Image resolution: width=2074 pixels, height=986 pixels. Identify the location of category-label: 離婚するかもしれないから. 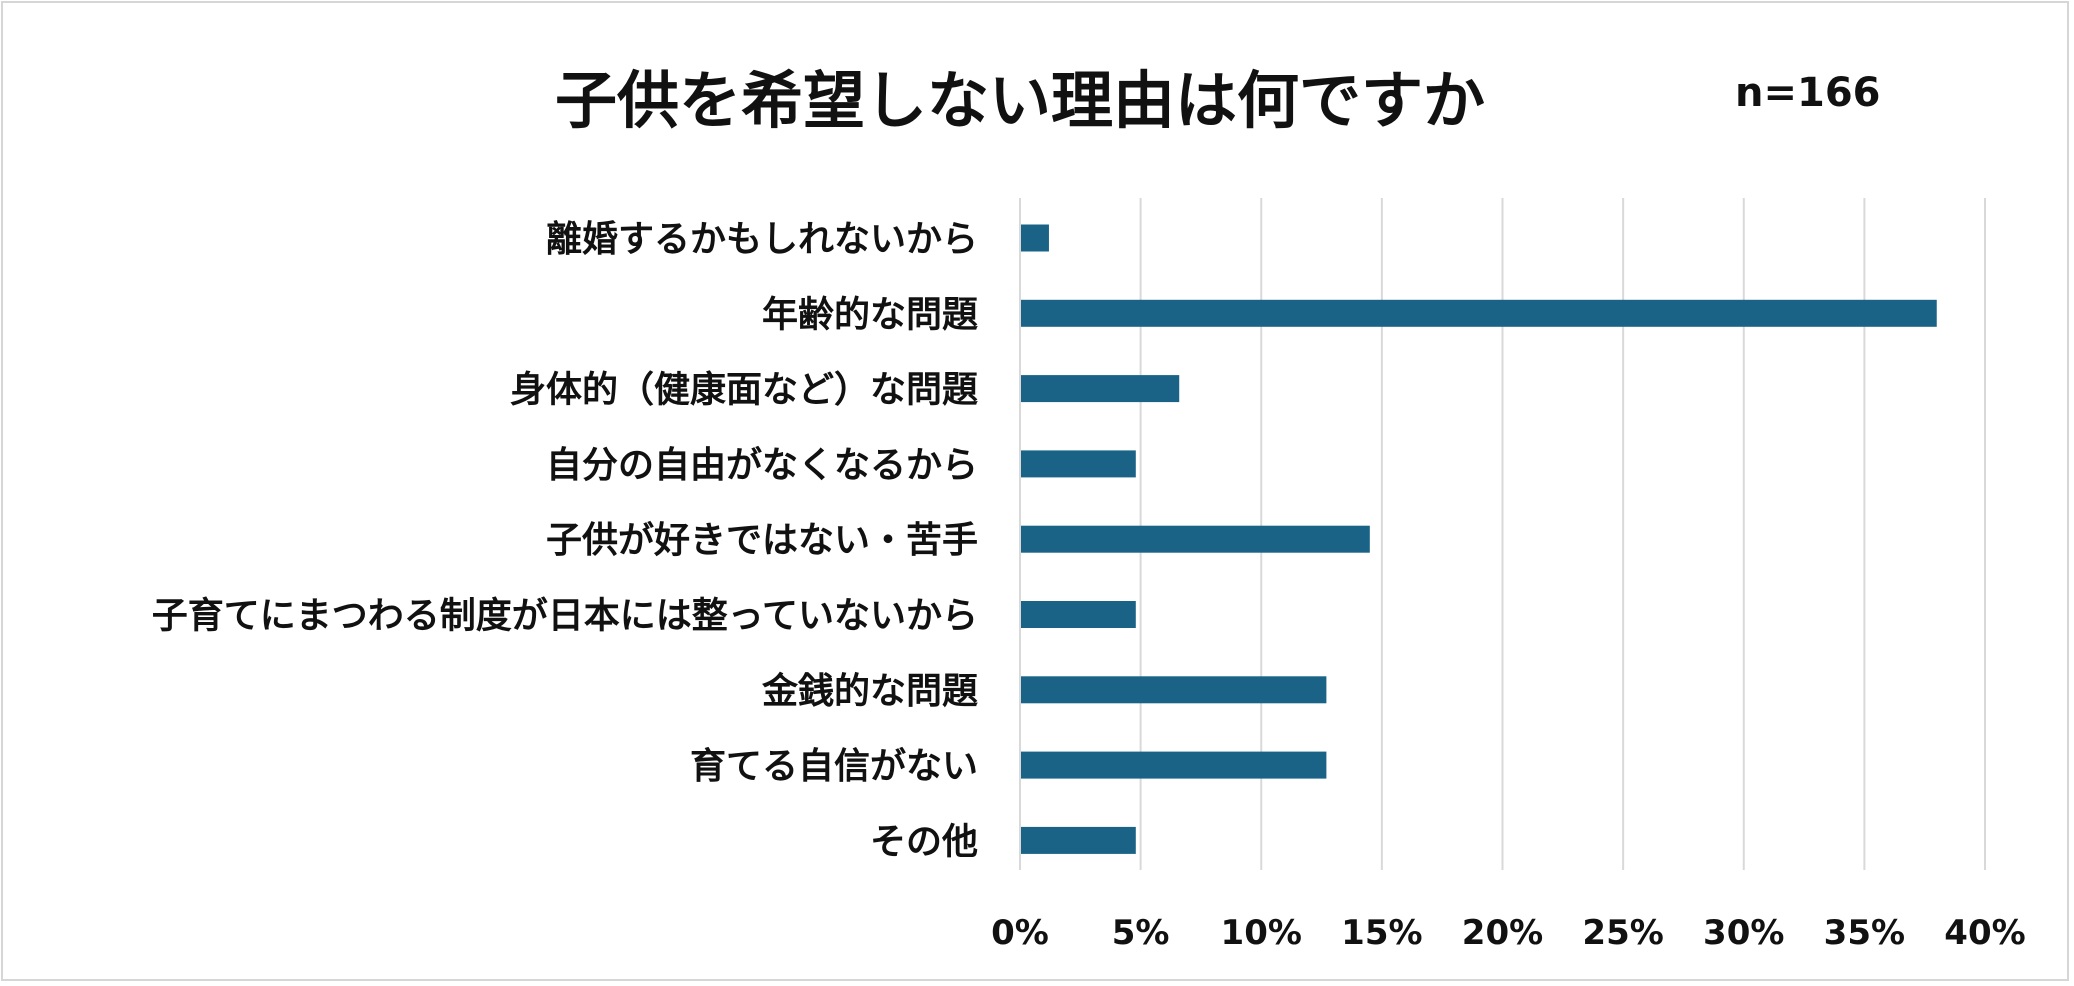
(762, 239).